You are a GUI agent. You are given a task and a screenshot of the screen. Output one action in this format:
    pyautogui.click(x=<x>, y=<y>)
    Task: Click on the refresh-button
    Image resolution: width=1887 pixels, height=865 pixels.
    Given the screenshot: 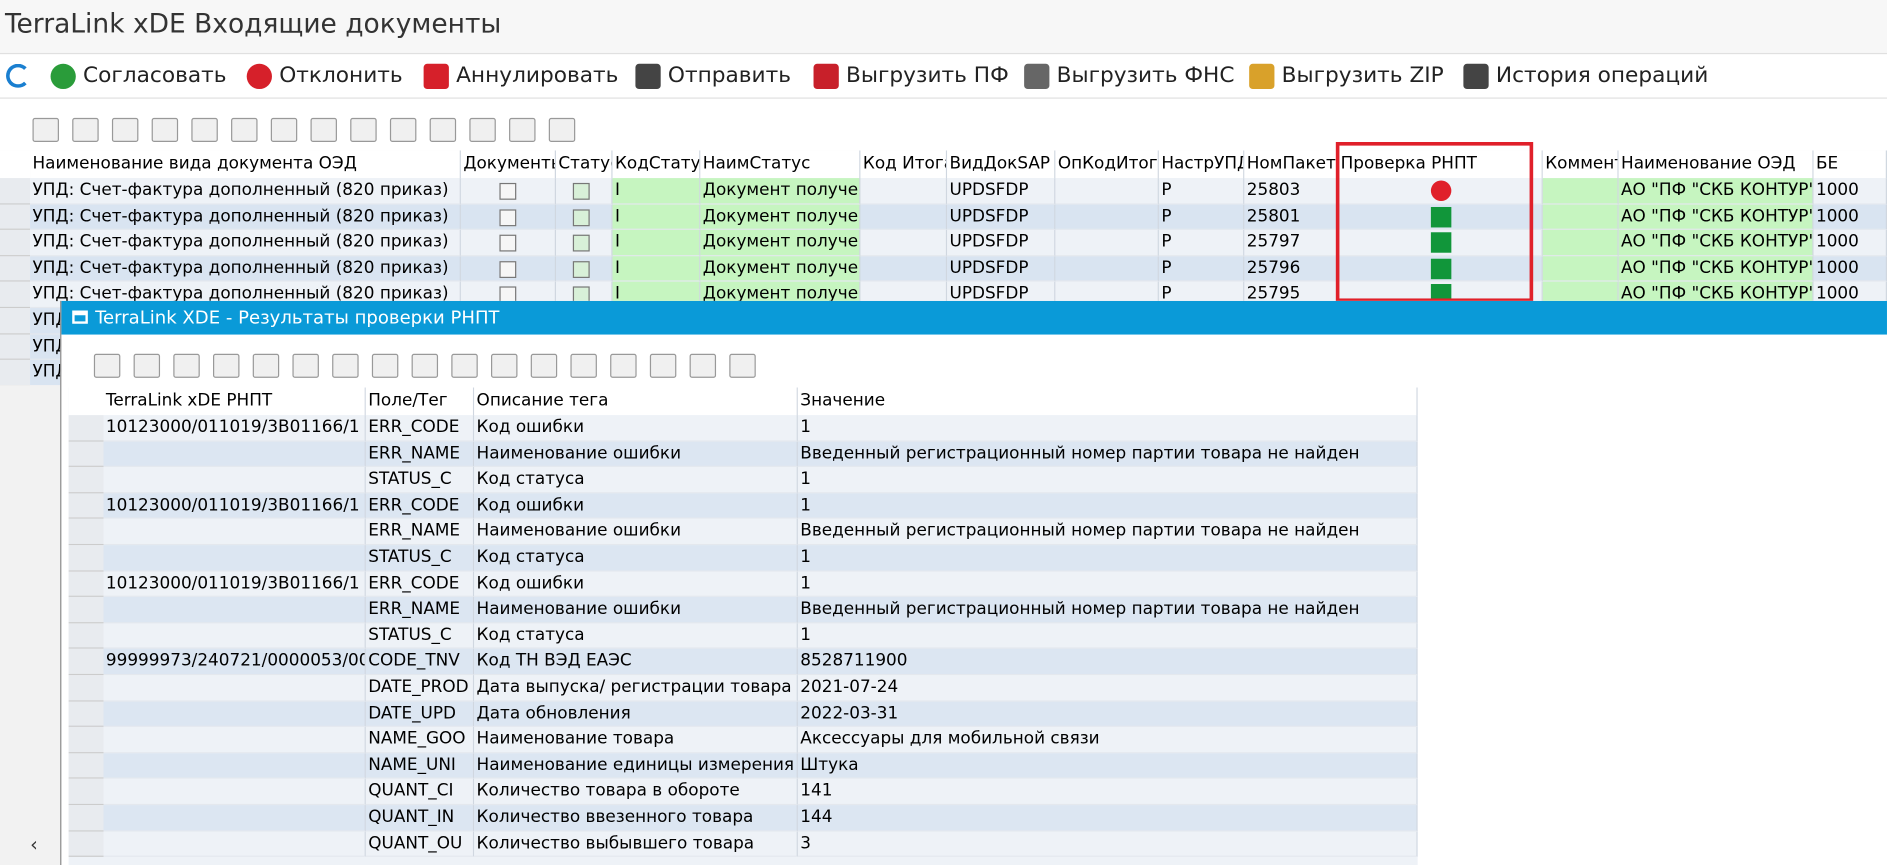 What is the action you would take?
    pyautogui.click(x=18, y=76)
    